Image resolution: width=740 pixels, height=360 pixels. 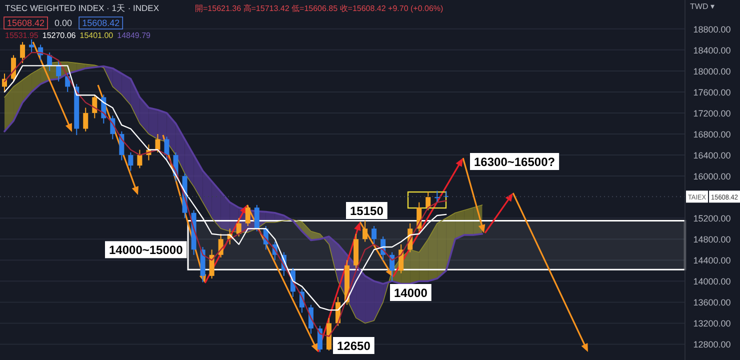 What do you see at coordinates (712, 29) in the screenshot?
I see `y-tick-label: 18800.00` at bounding box center [712, 29].